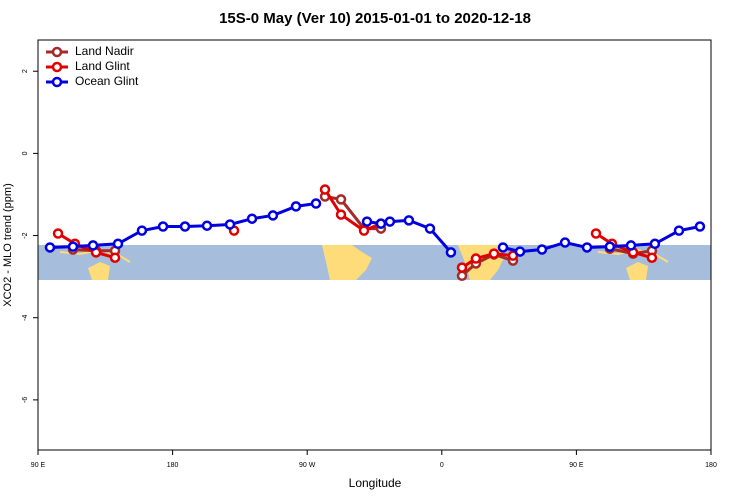 This screenshot has height=500, width=750. I want to click on legend-label: Ocean Glint, so click(107, 81).